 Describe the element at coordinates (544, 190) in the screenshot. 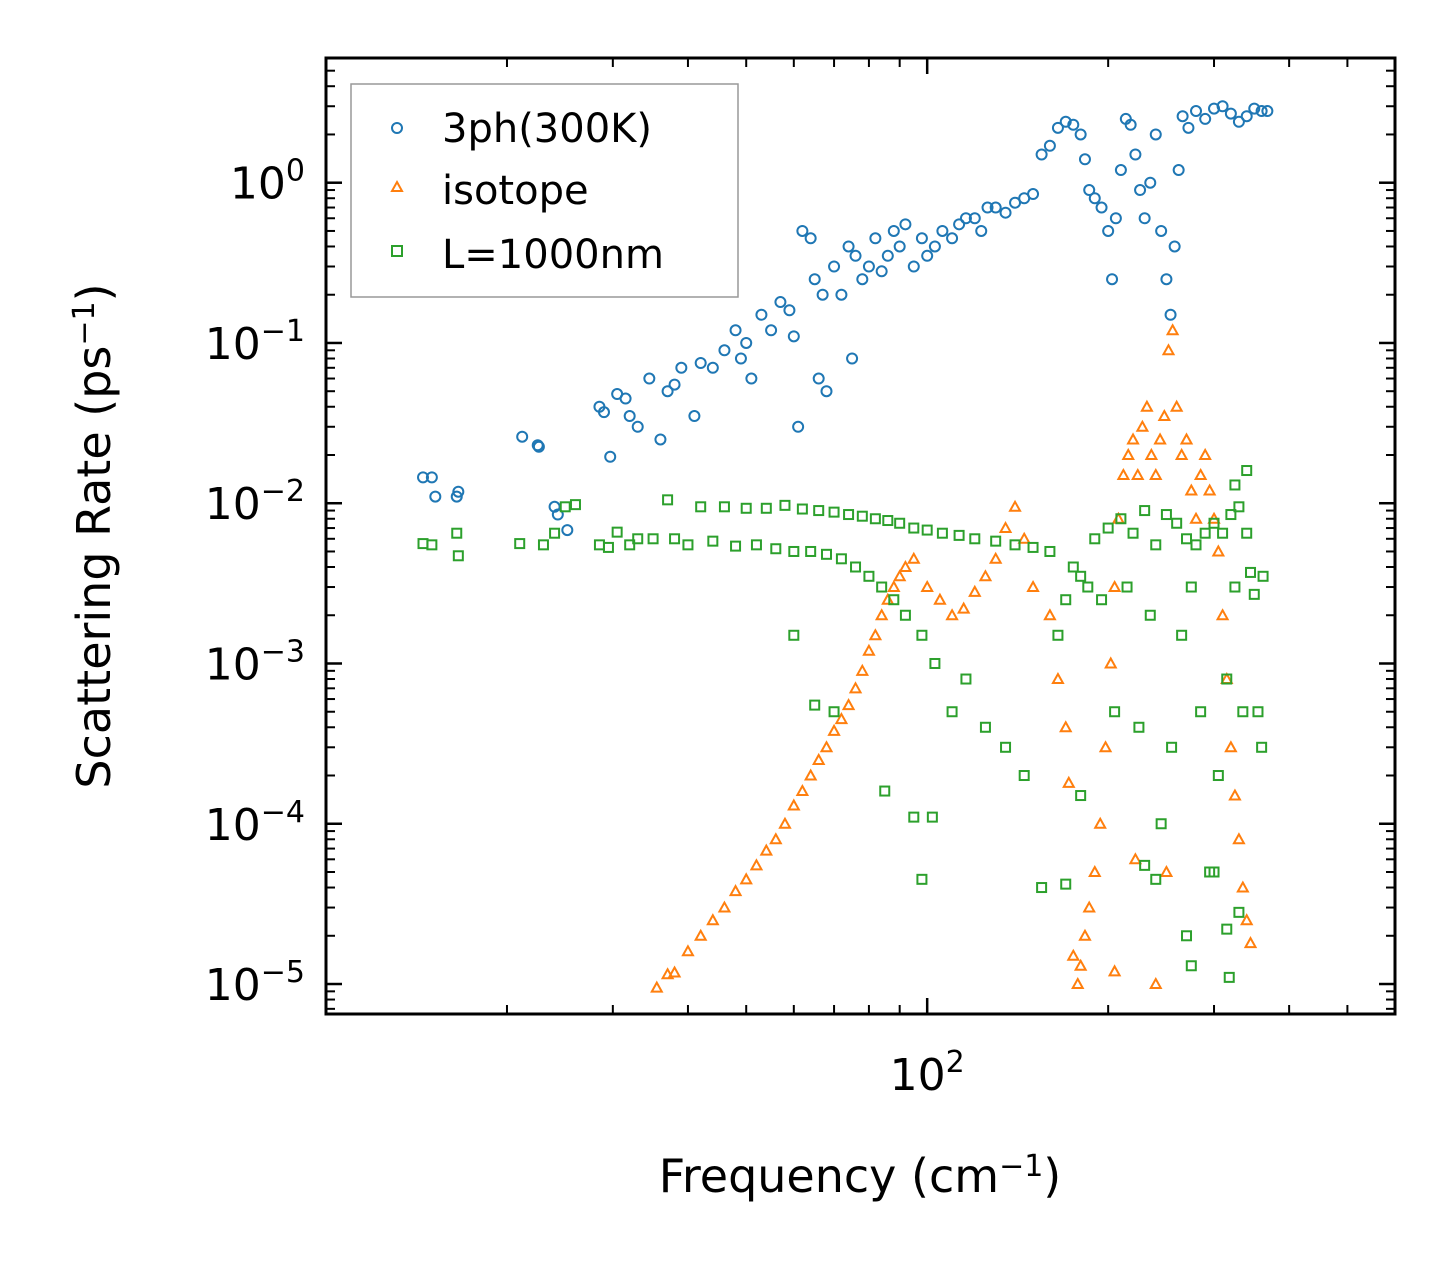

I see `legend-box` at that location.